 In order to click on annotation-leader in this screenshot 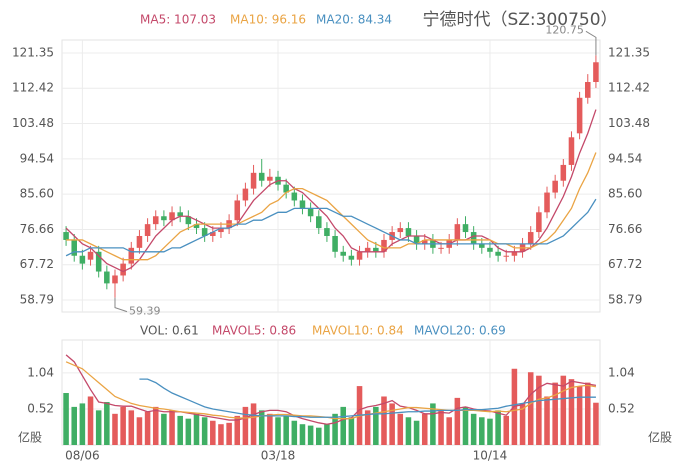, I will do `click(591, 43)`.